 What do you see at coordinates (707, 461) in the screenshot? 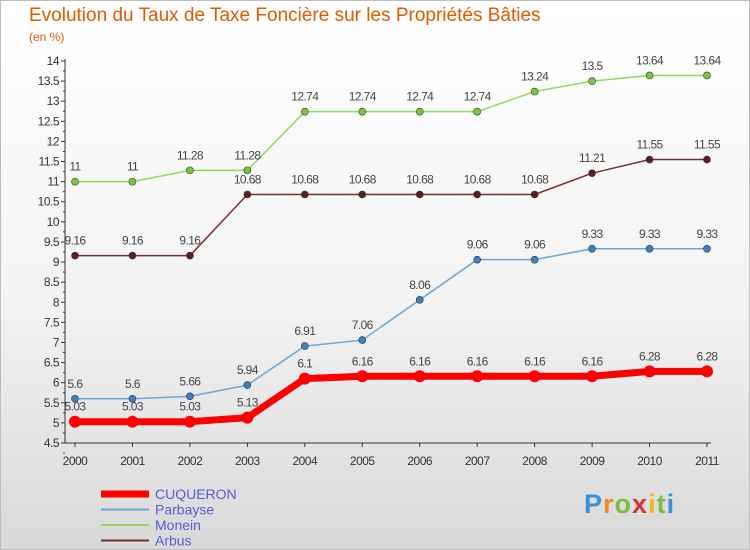
I see `x-tick-label: 2011` at bounding box center [707, 461].